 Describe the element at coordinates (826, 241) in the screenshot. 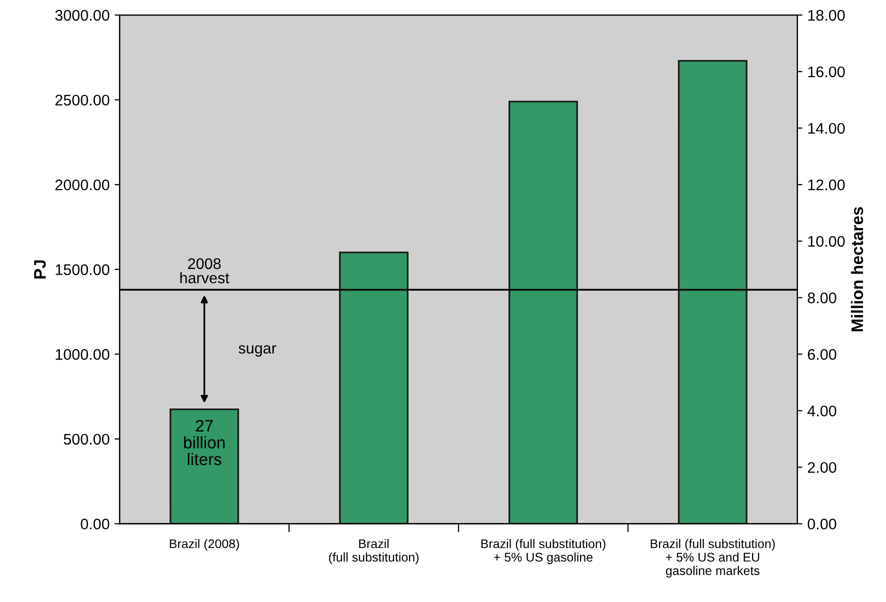

I see `y2-tick-label: 10.00` at that location.